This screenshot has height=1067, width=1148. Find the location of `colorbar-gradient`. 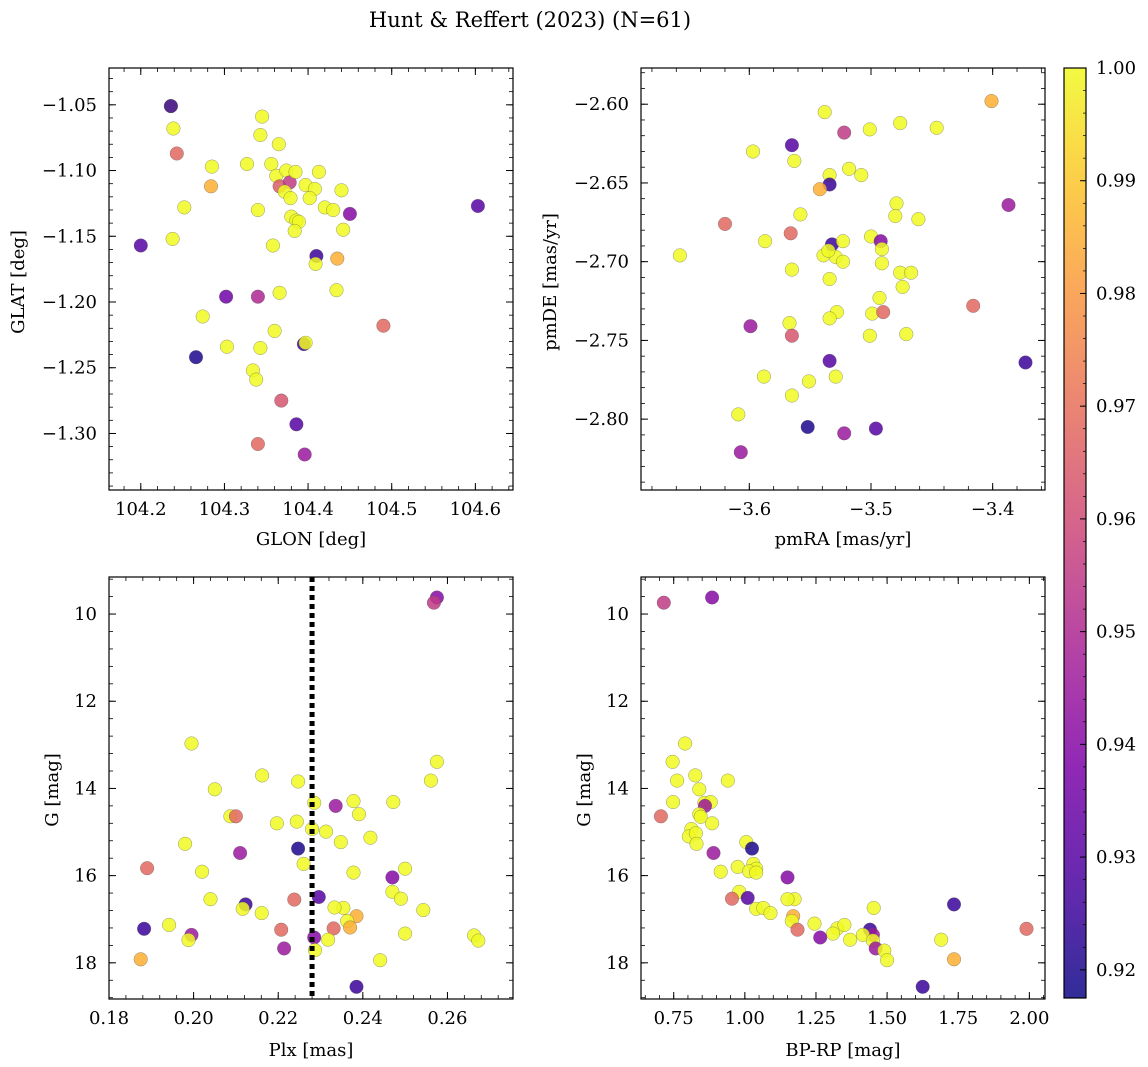

colorbar-gradient is located at coordinates (1075, 533).